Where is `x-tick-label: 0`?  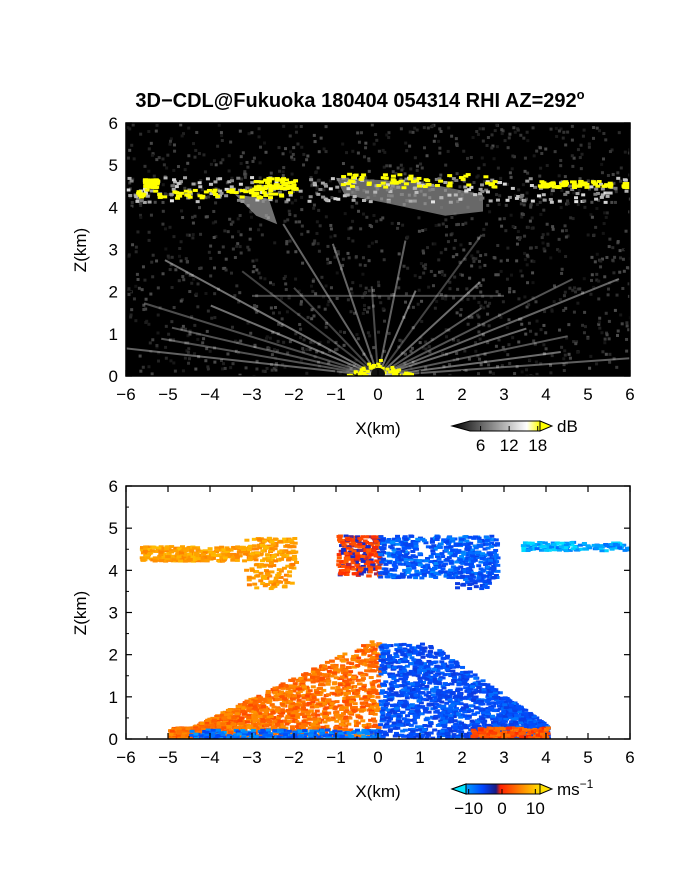 x-tick-label: 0 is located at coordinates (377, 394).